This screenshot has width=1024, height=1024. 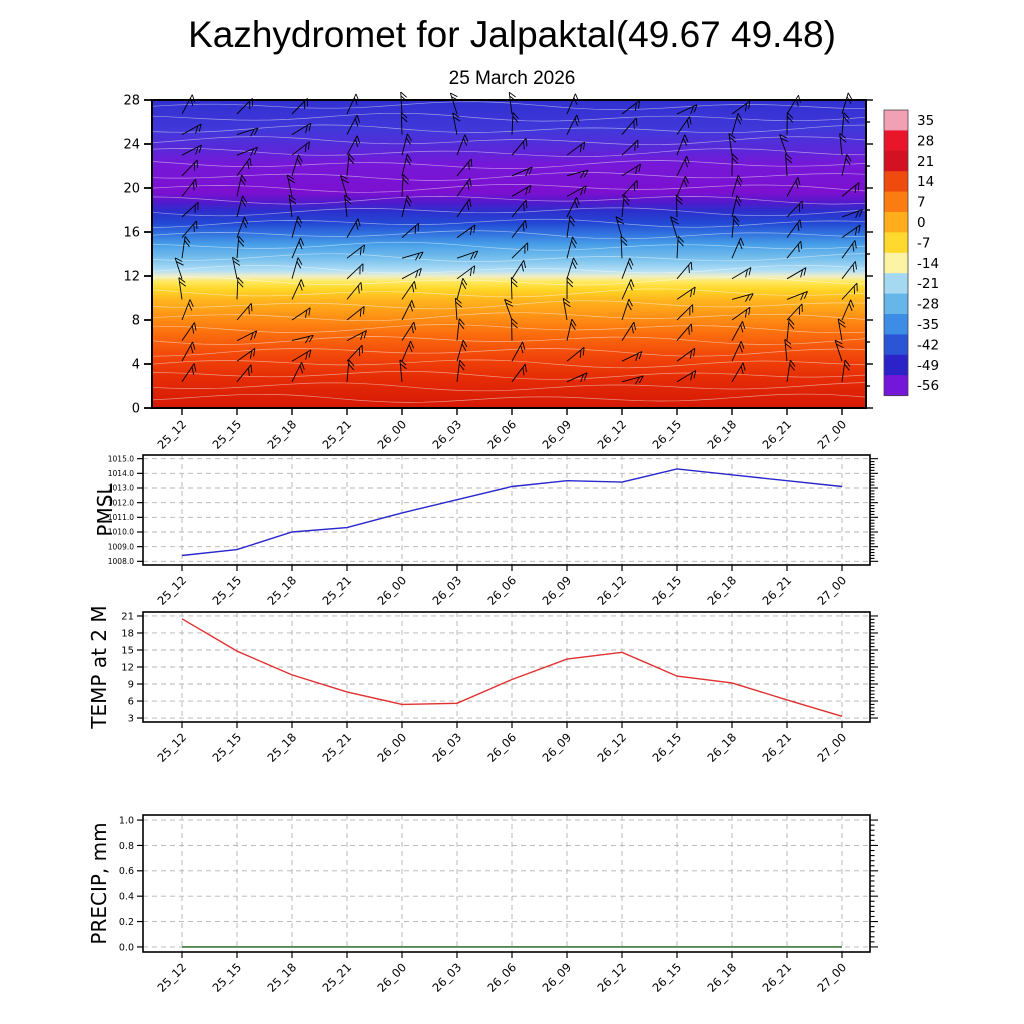 What do you see at coordinates (126, 897) in the screenshot?
I see `y-tick-label: 0.4` at bounding box center [126, 897].